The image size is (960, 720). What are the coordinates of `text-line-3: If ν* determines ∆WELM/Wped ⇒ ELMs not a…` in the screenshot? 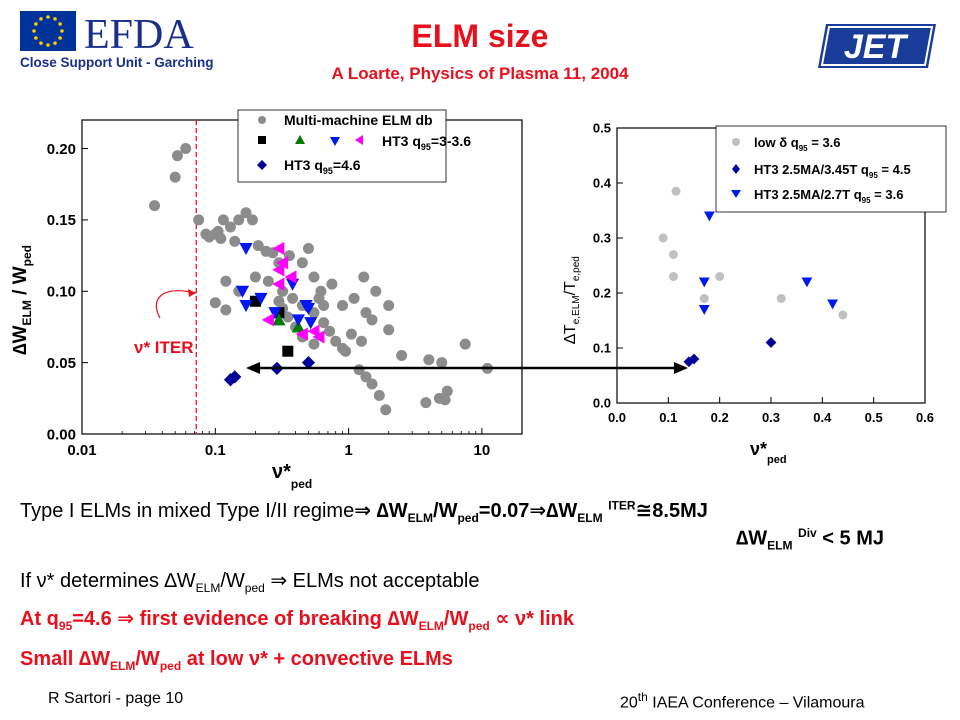 It's located at (250, 582).